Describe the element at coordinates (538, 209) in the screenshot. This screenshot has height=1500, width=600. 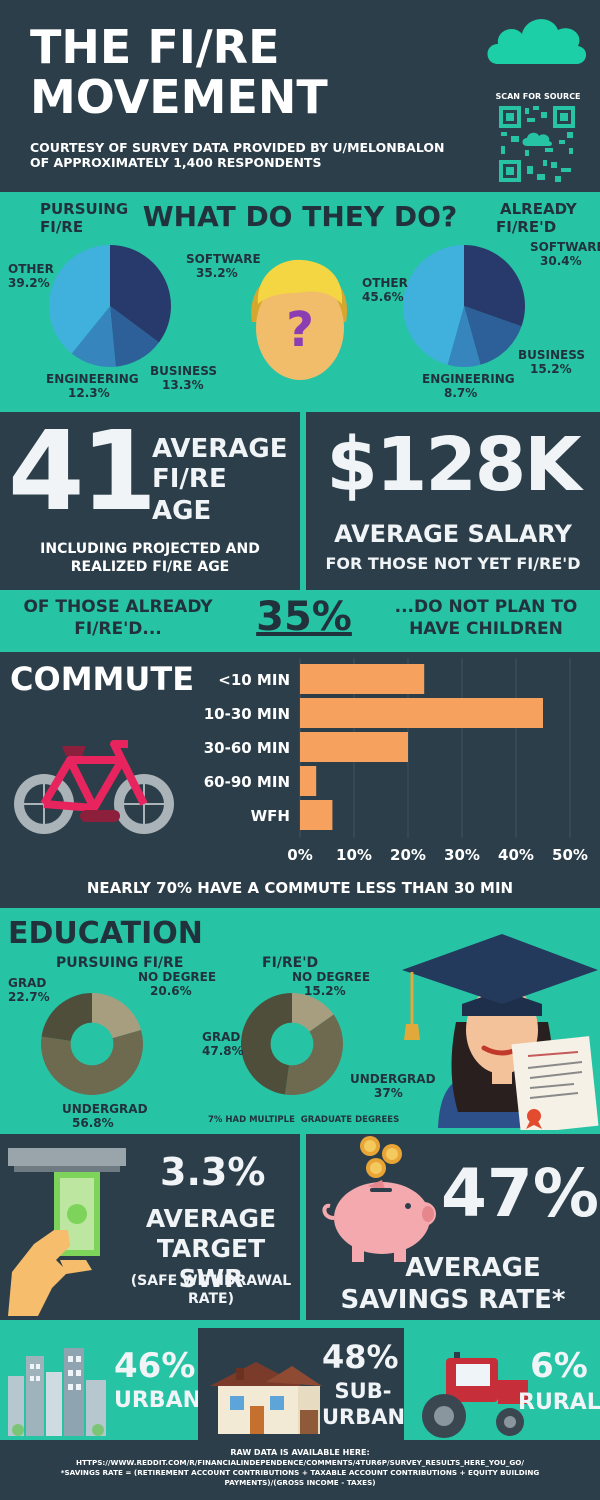
I see `already-label-1: ALREADY` at that location.